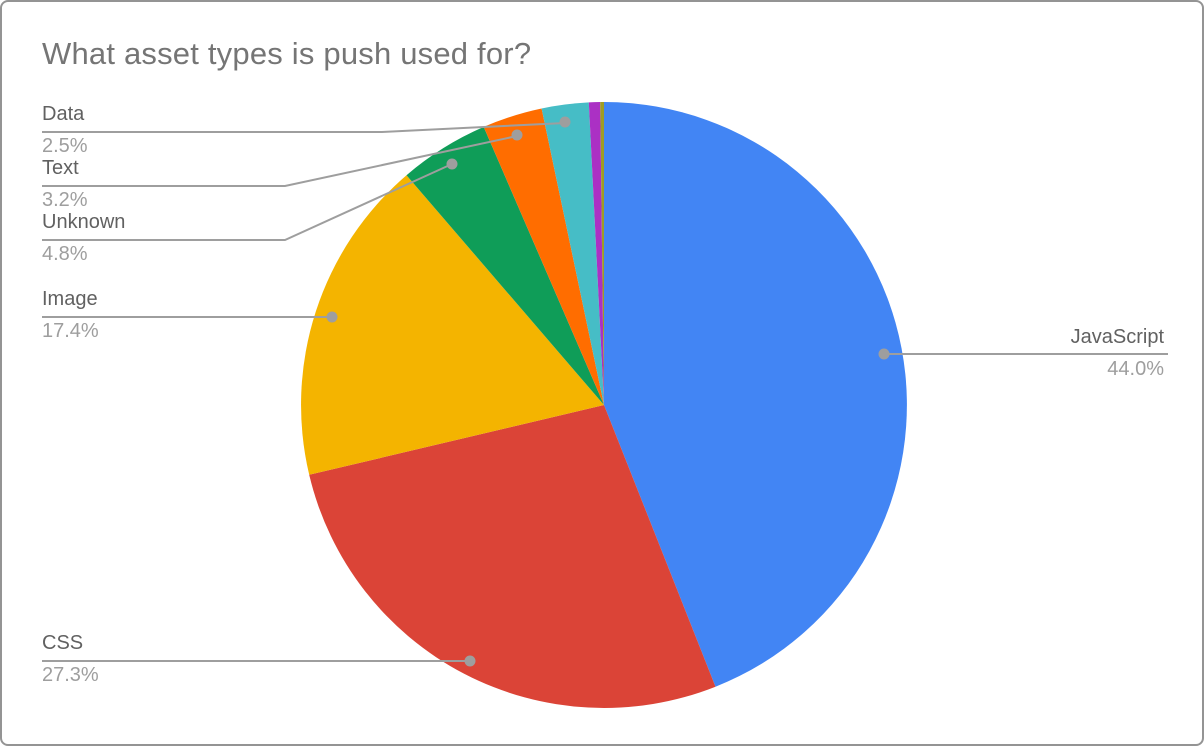 The height and width of the screenshot is (746, 1204). I want to click on slice-label-text: Text, so click(60, 168).